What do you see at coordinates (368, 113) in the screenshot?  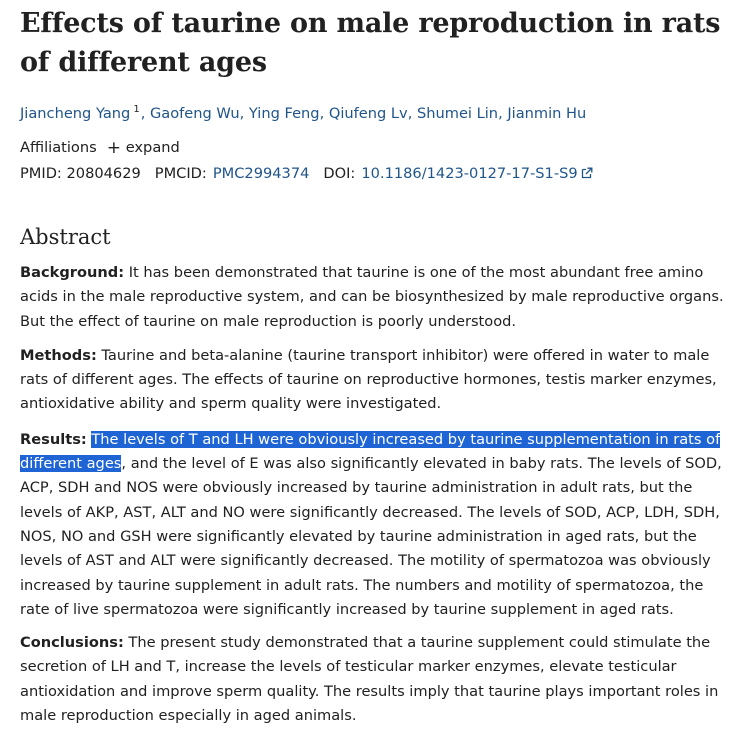 I see `author-link: Qiufeng Lv` at bounding box center [368, 113].